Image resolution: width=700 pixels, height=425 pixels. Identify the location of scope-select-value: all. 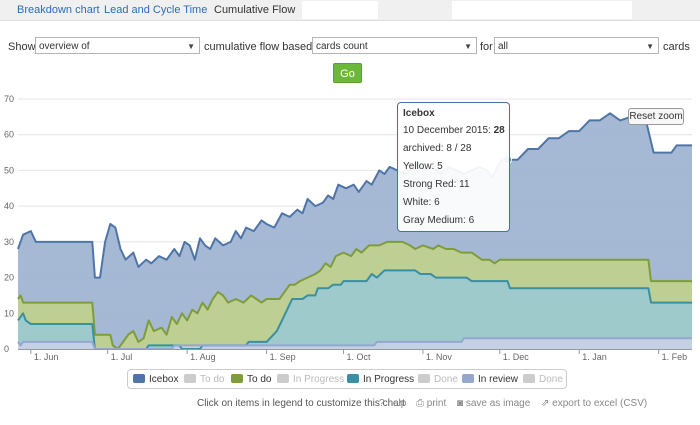
(503, 46).